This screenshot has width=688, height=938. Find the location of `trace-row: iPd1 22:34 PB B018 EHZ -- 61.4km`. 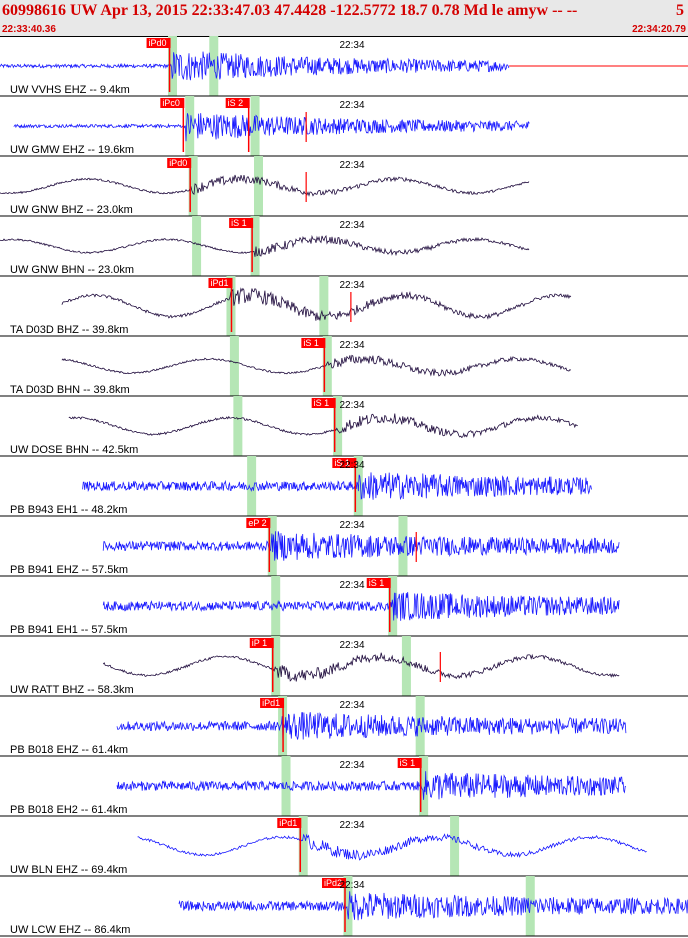

trace-row: iPd1 22:34 PB B018 EHZ -- 61.4km is located at coordinates (344, 726).